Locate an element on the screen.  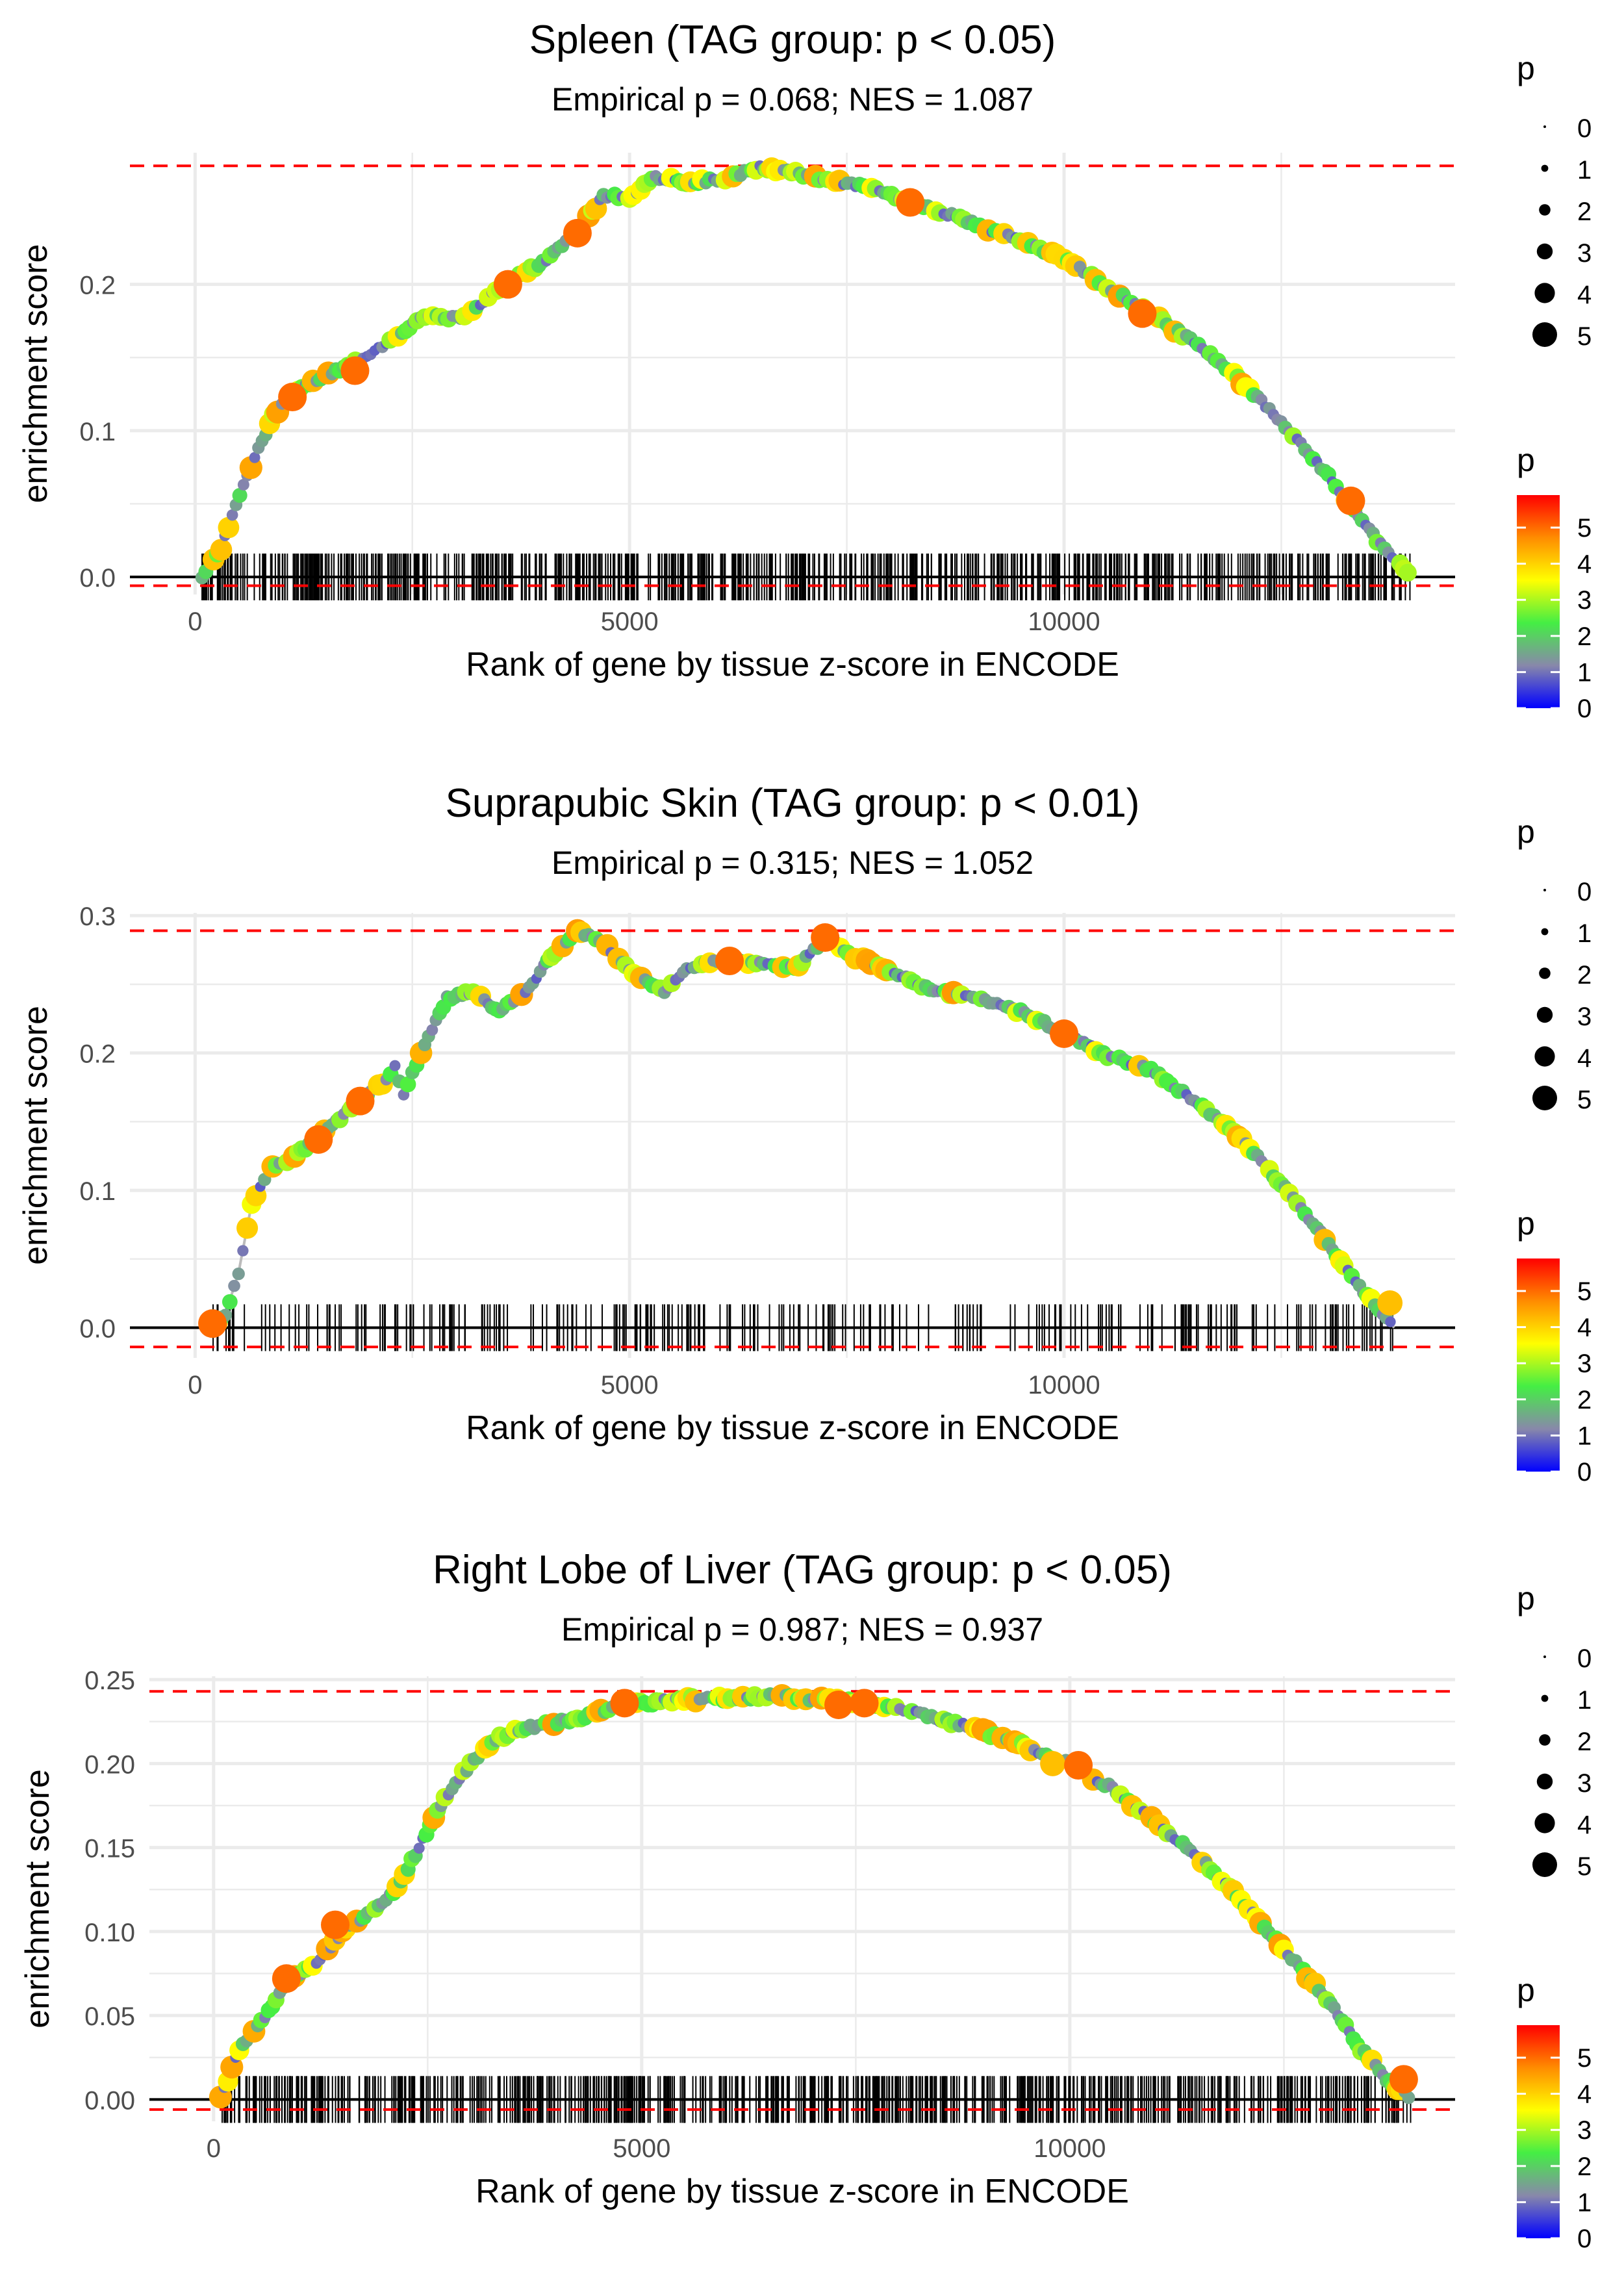
y-tick-label: 0.20 is located at coordinates (109, 1764).